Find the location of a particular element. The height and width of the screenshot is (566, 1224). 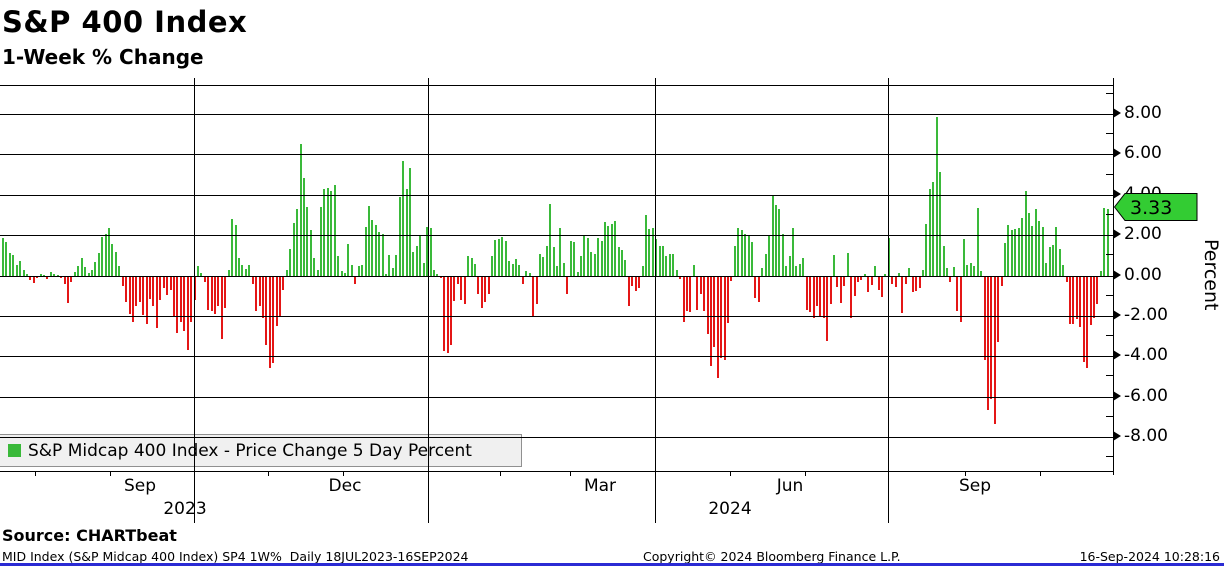

x-tick-label: Jun is located at coordinates (790, 486).